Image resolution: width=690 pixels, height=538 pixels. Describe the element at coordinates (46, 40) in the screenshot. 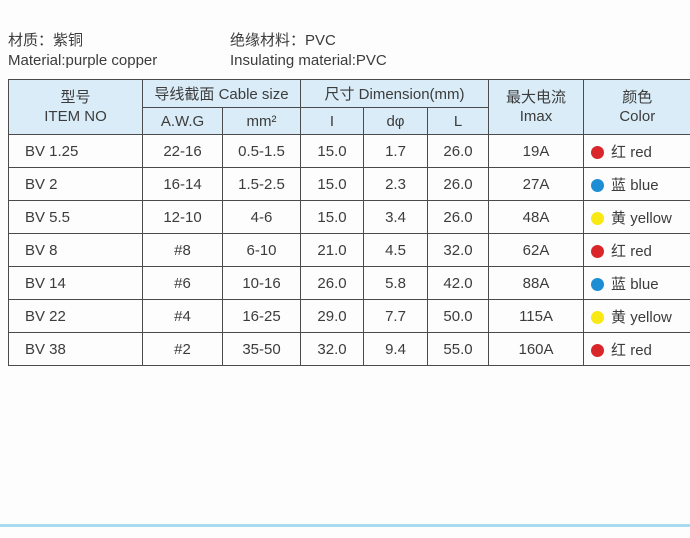

I see `material-label-cn: 材质：紫铜` at that location.